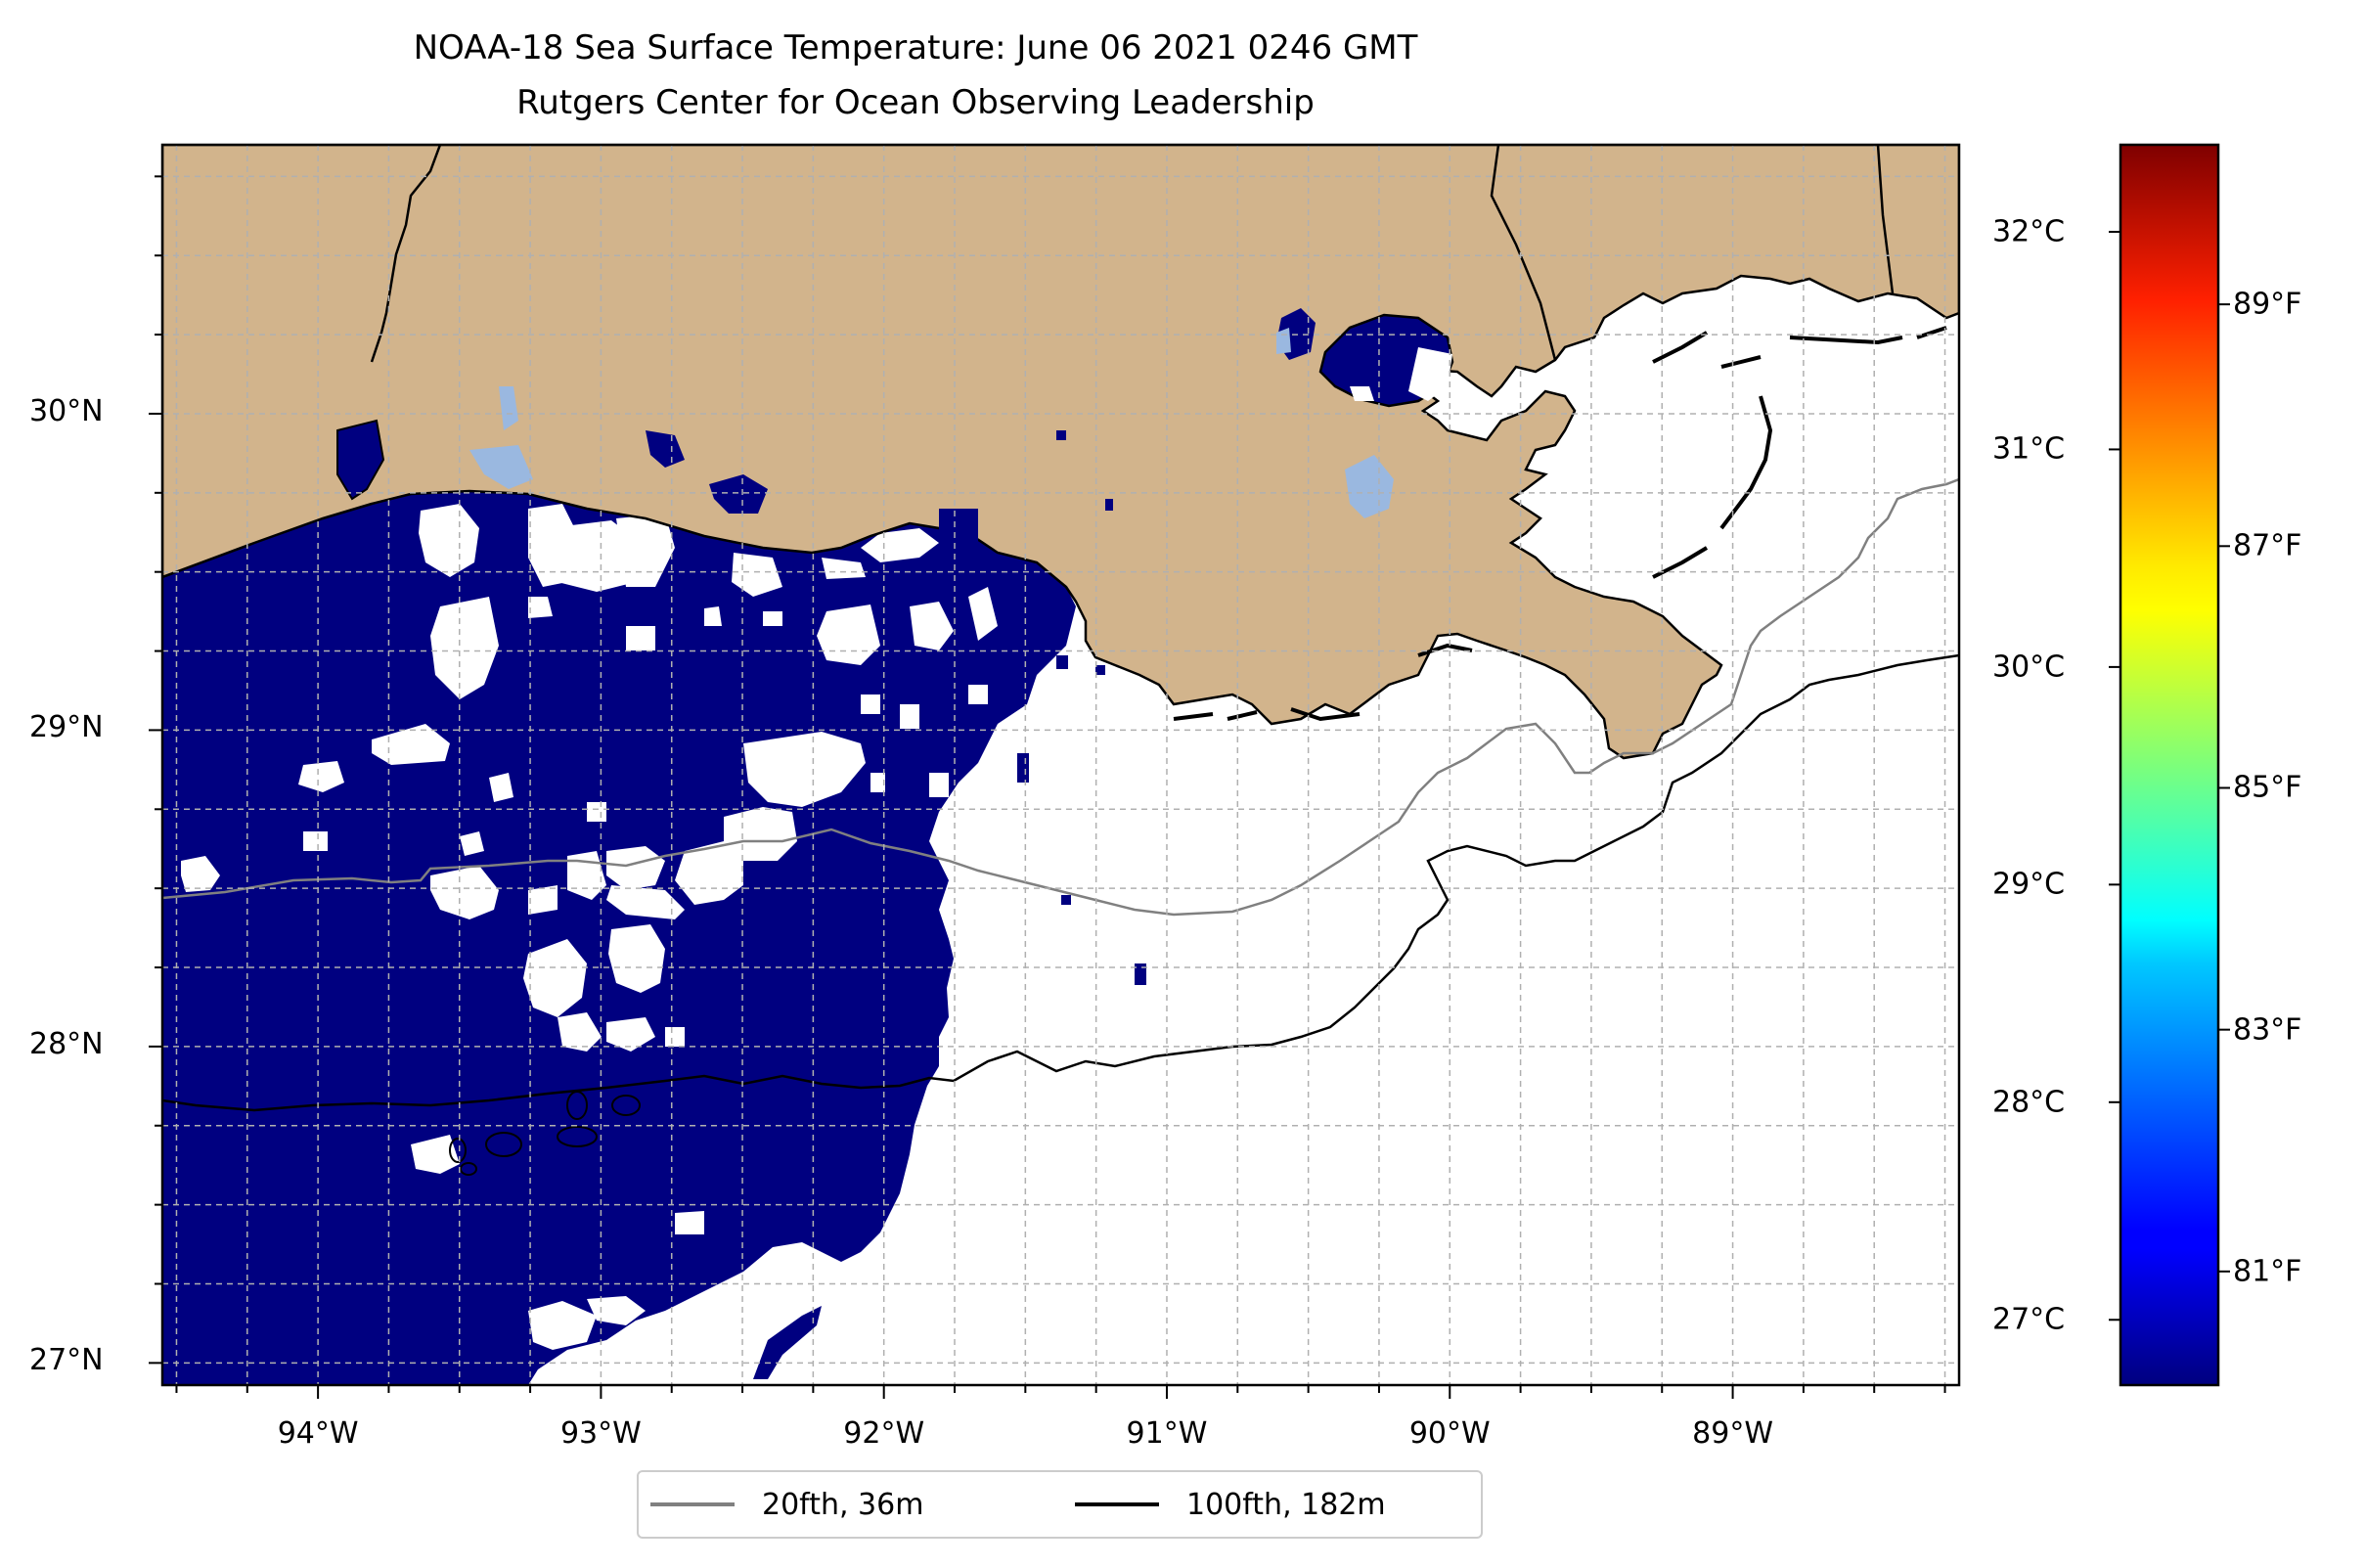  Describe the element at coordinates (1732, 1433) in the screenshot. I see `lon-tick-label: 89°W` at that location.